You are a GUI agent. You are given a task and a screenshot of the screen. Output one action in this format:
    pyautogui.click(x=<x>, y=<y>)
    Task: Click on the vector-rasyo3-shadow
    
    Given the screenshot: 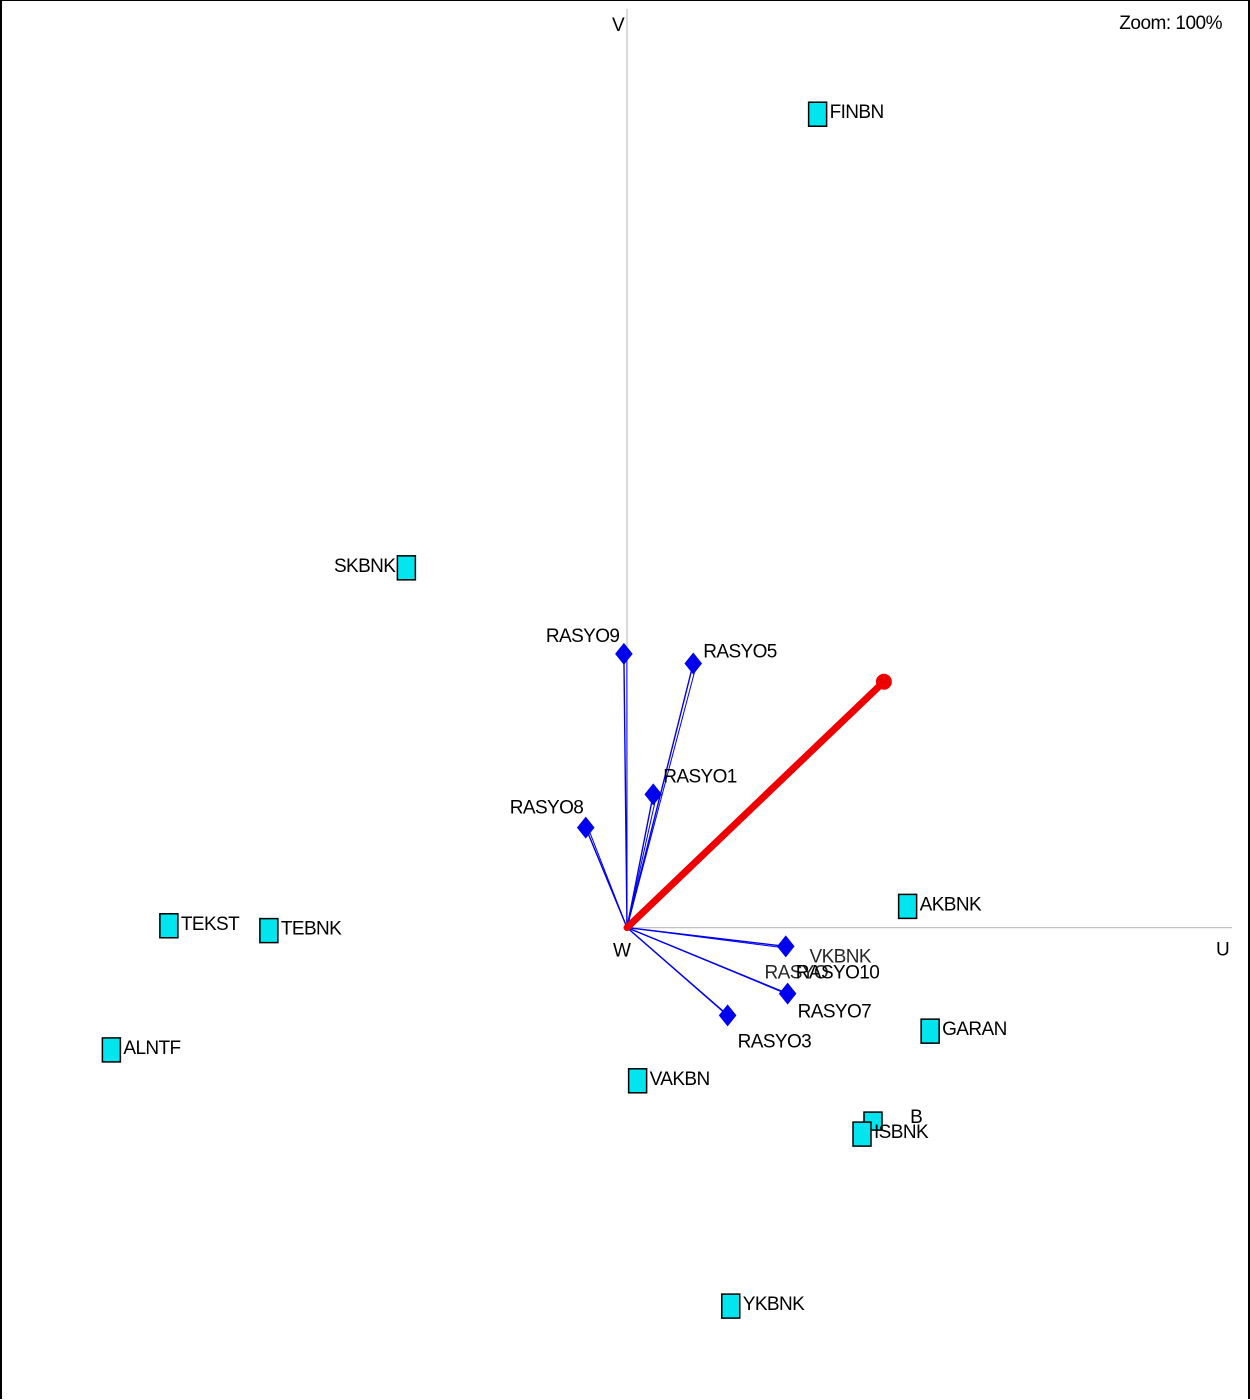 What is the action you would take?
    pyautogui.click(x=679, y=973)
    